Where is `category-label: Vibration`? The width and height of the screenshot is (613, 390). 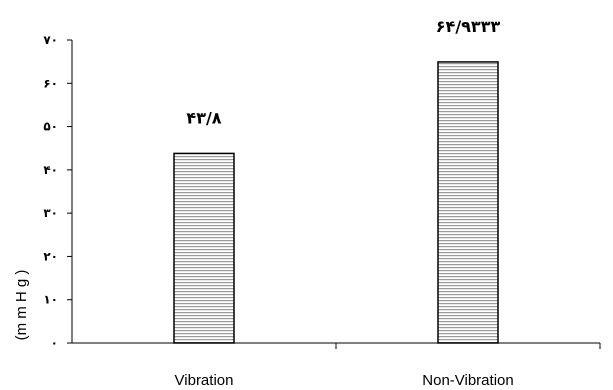 category-label: Vibration is located at coordinates (204, 380).